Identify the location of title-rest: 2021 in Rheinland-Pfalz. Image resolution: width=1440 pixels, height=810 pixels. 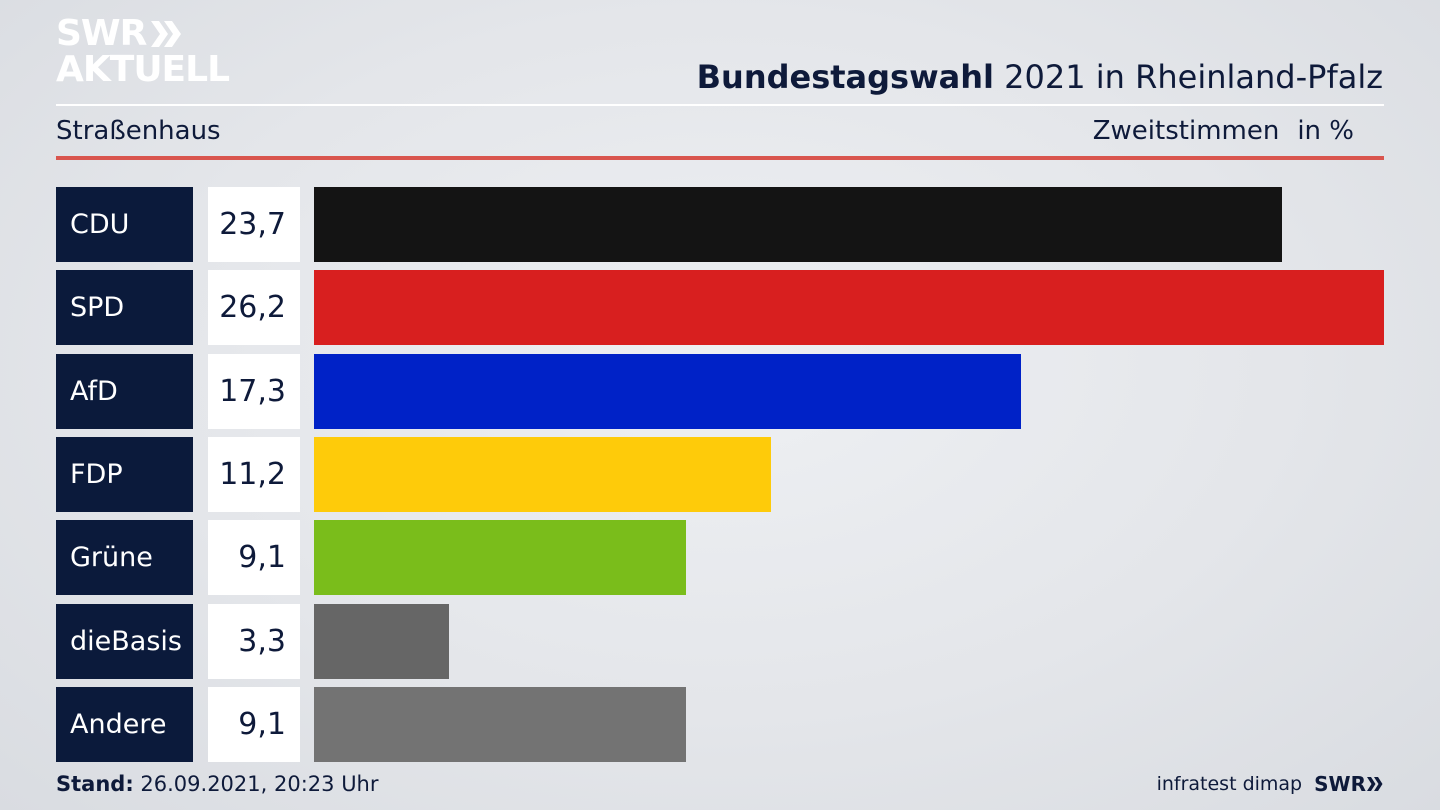
(1193, 77).